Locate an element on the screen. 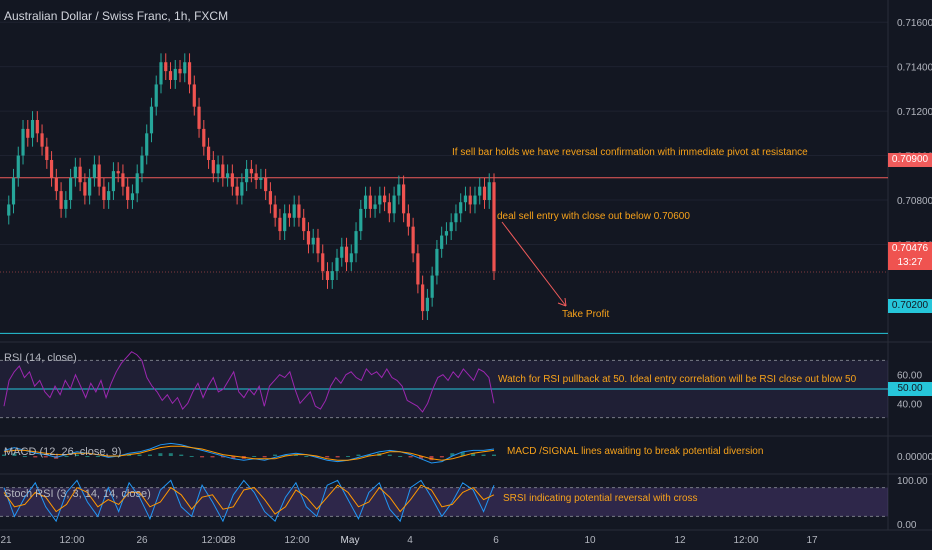  stoch-d-line is located at coordinates (249, 499).